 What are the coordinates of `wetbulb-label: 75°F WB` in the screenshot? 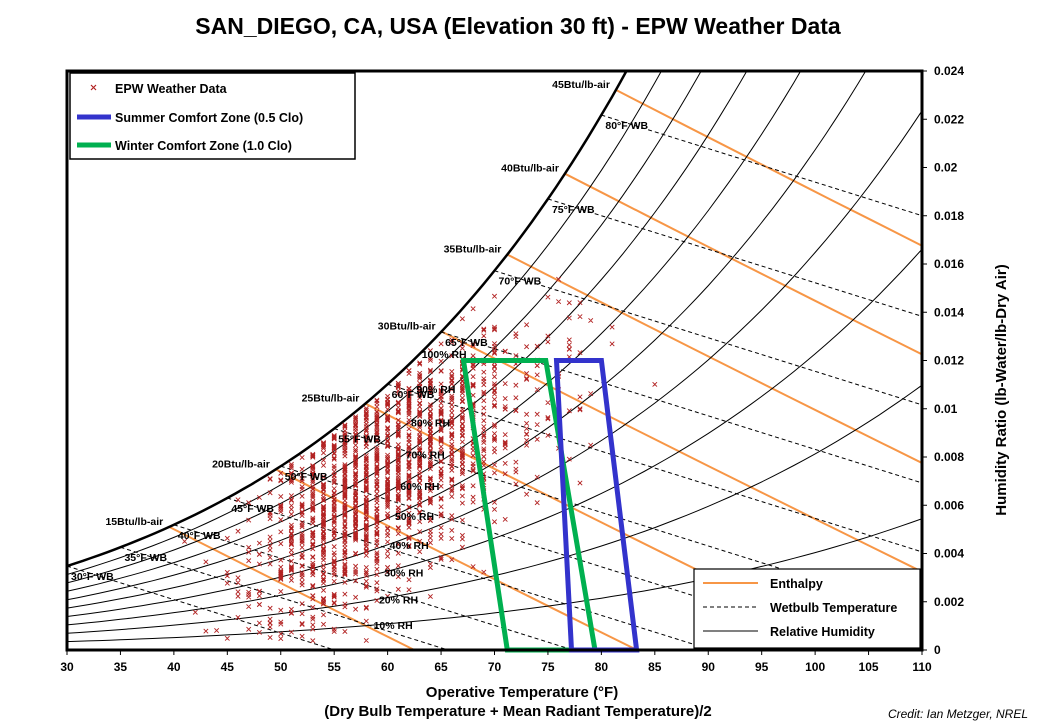 It's located at (573, 210).